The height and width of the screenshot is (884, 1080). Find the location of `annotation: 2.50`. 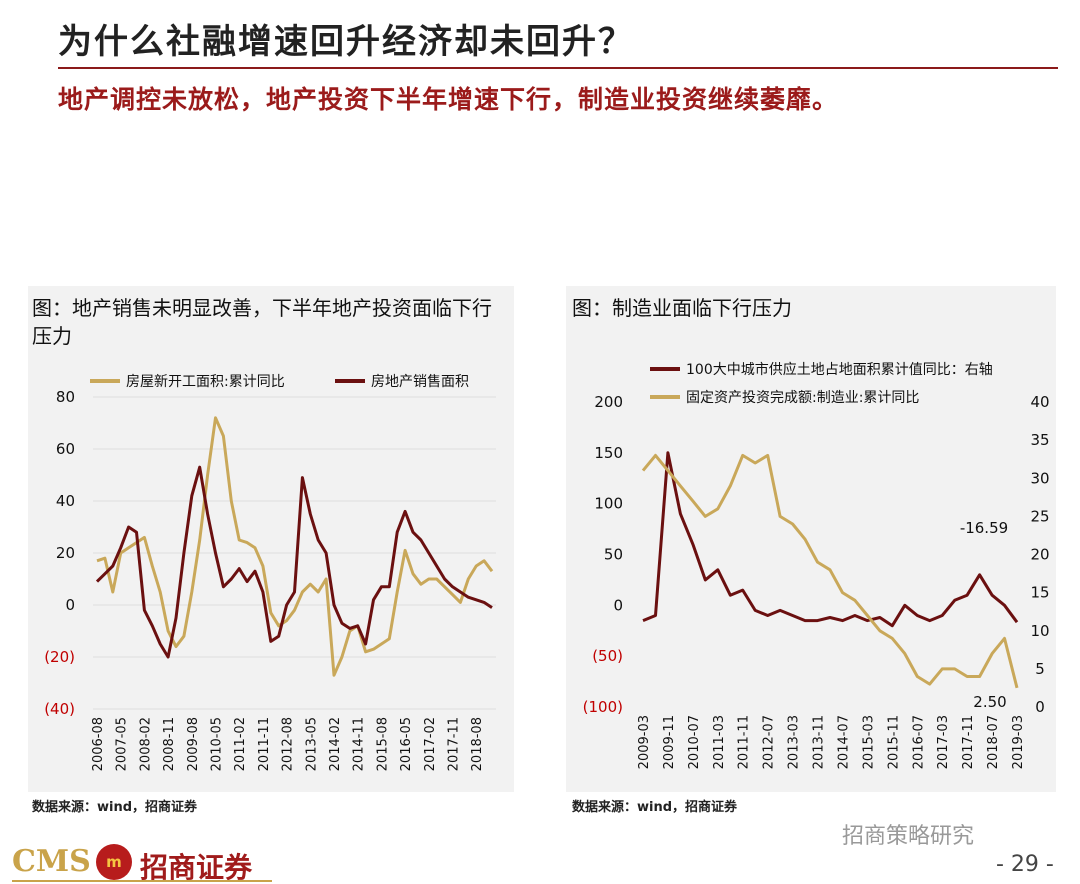

annotation: 2.50 is located at coordinates (989, 702).